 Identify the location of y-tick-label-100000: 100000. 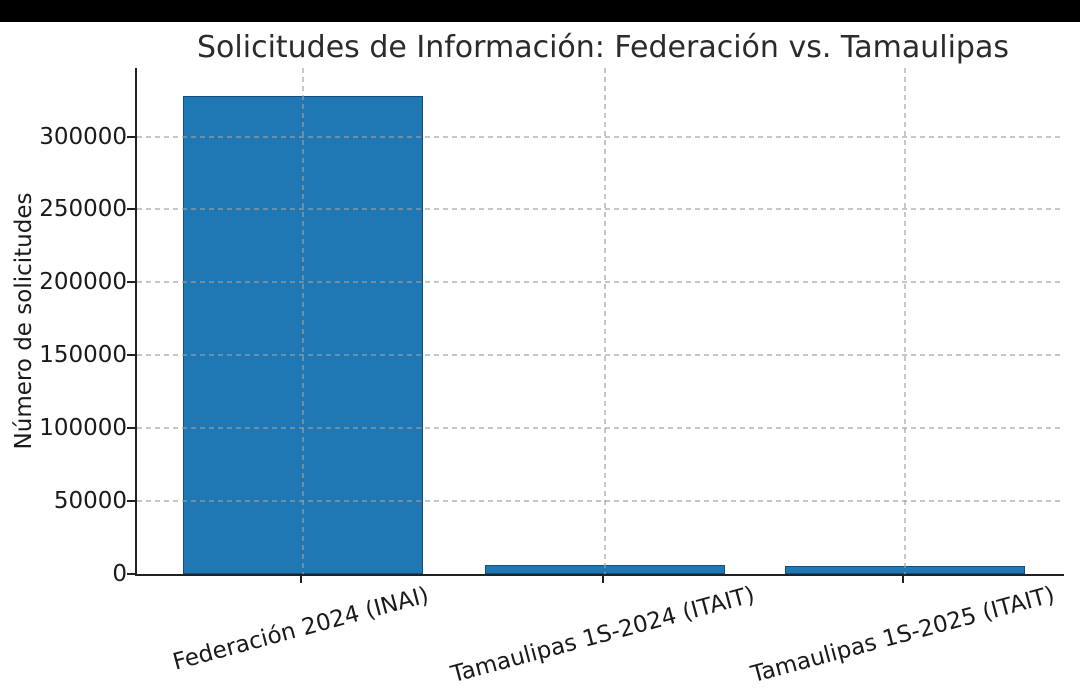
(83, 428).